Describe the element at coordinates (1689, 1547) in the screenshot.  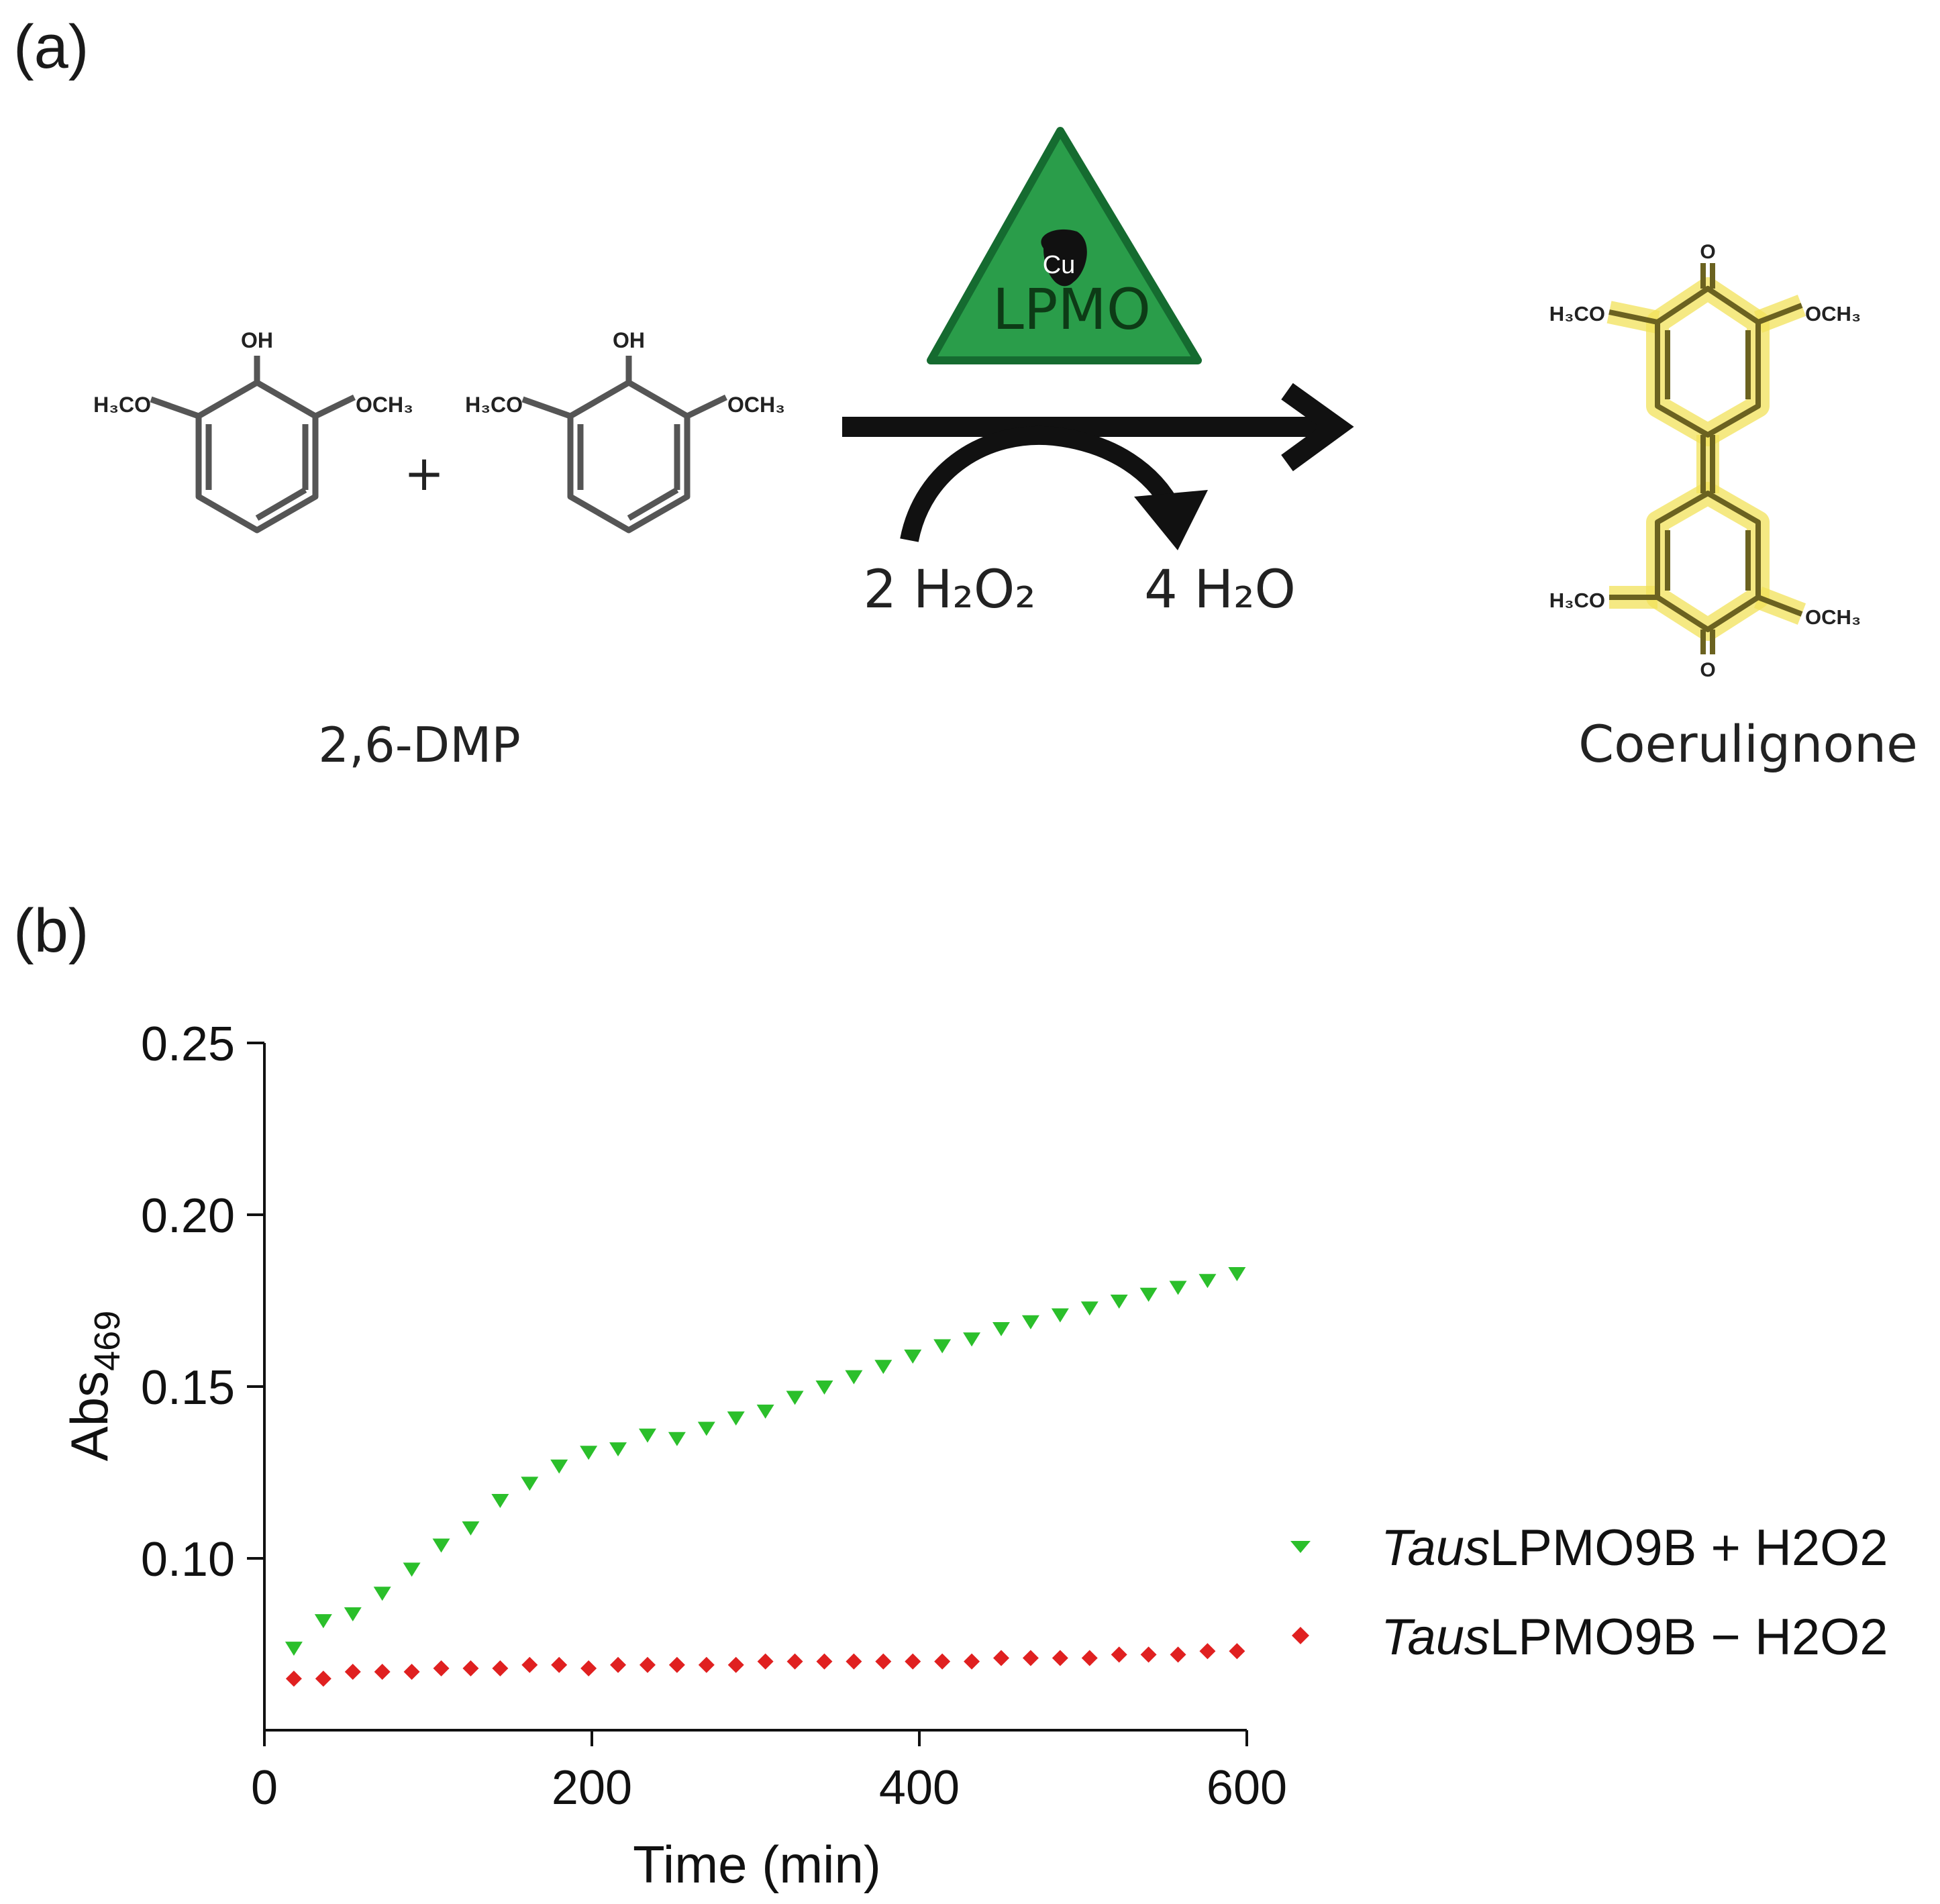
I see `legend-label-1: LPMO9B + H2O2` at that location.